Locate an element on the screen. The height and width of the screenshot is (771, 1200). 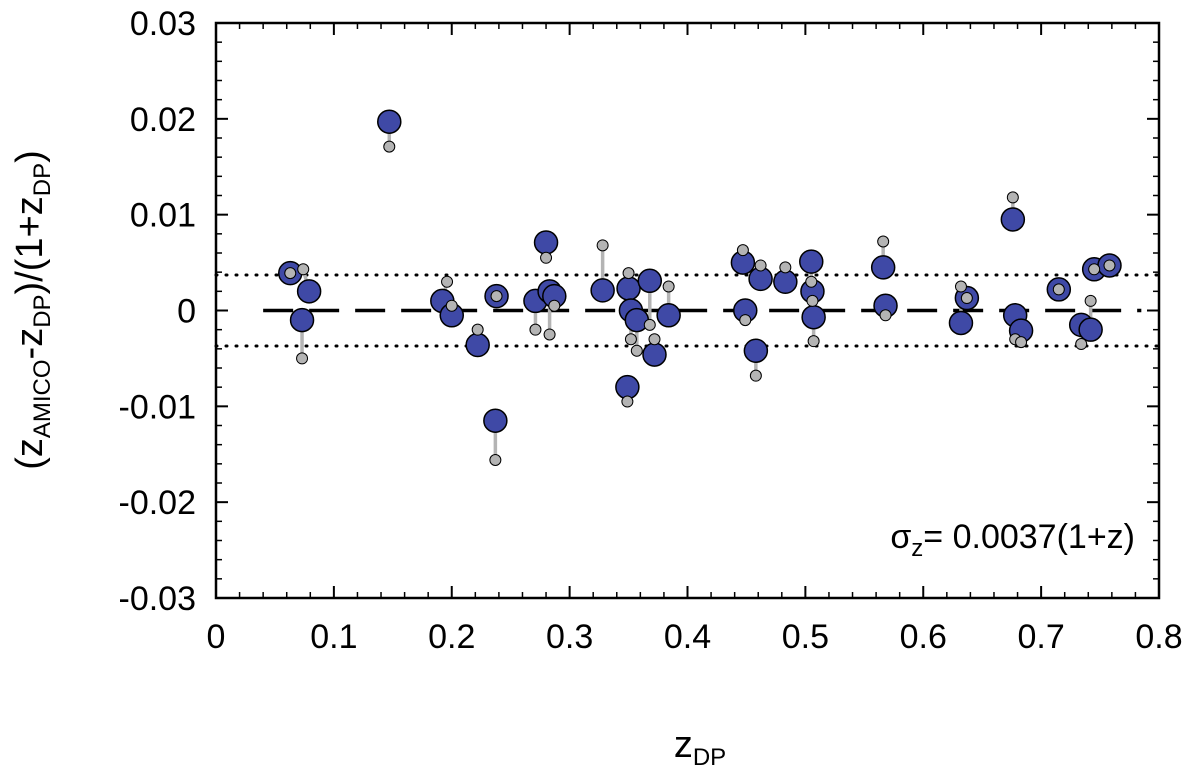
y-tick-label: 0.03 is located at coordinates (163, 24).